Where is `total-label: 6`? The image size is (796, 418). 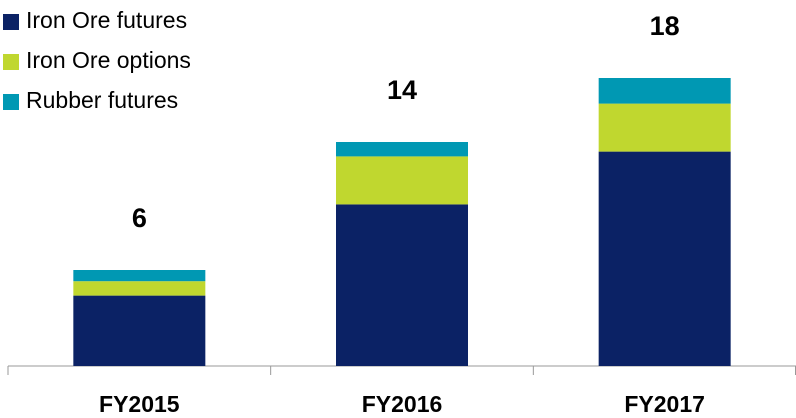
total-label: 6 is located at coordinates (139, 218).